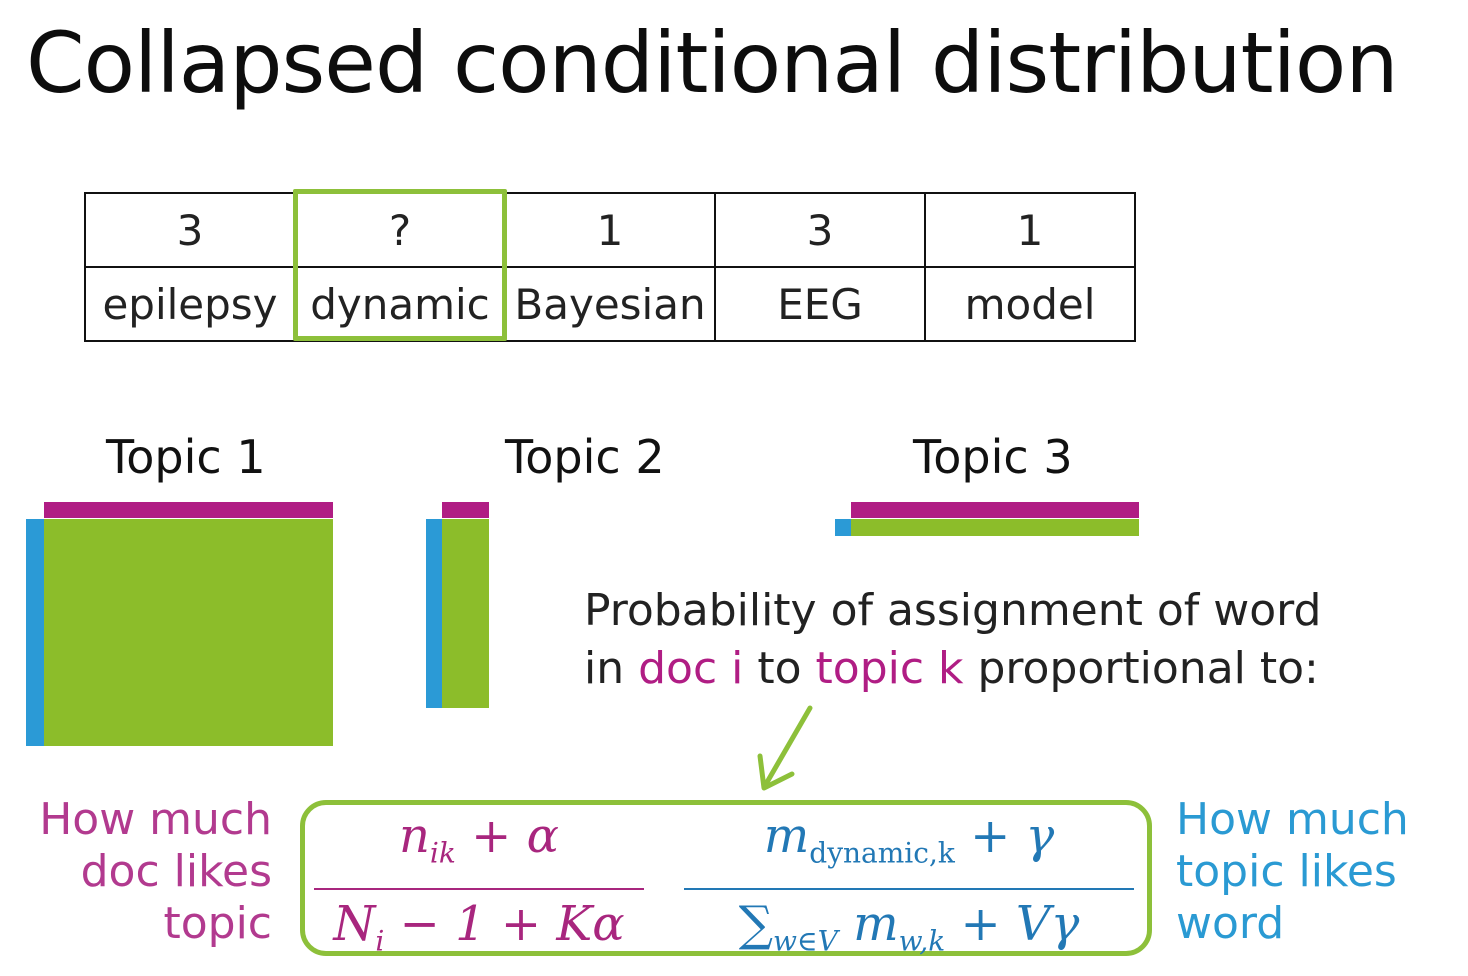  Describe the element at coordinates (843, 527) in the screenshot. I see `topic-3-word-bar` at that location.